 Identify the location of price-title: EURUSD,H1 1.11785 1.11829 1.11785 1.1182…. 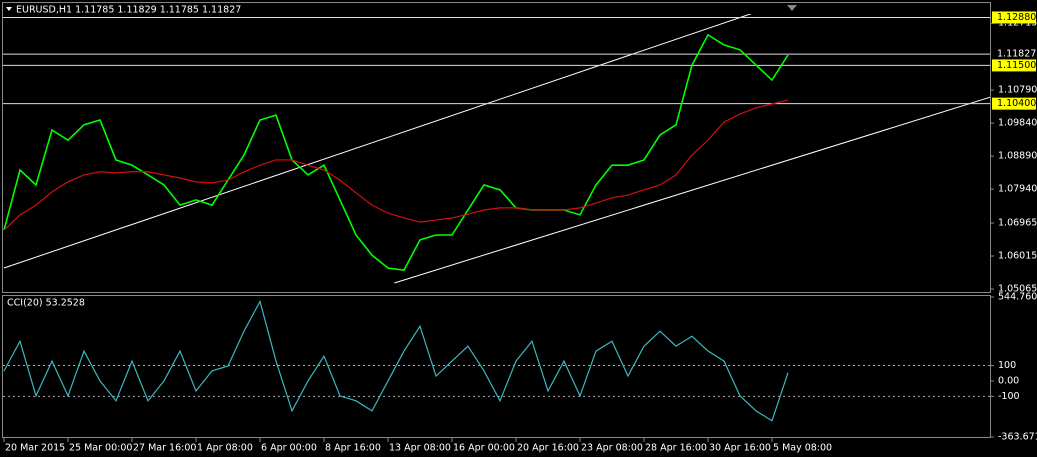
(128, 10).